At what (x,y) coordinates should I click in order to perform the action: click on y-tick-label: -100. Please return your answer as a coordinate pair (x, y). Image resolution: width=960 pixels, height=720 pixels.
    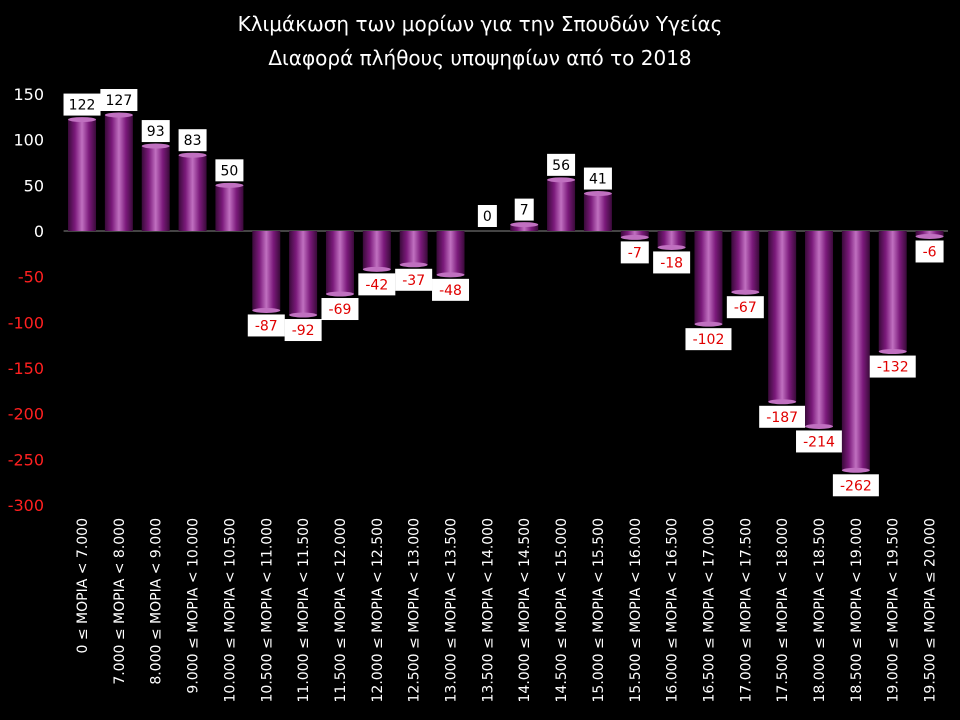
    Looking at the image, I should click on (26, 322).